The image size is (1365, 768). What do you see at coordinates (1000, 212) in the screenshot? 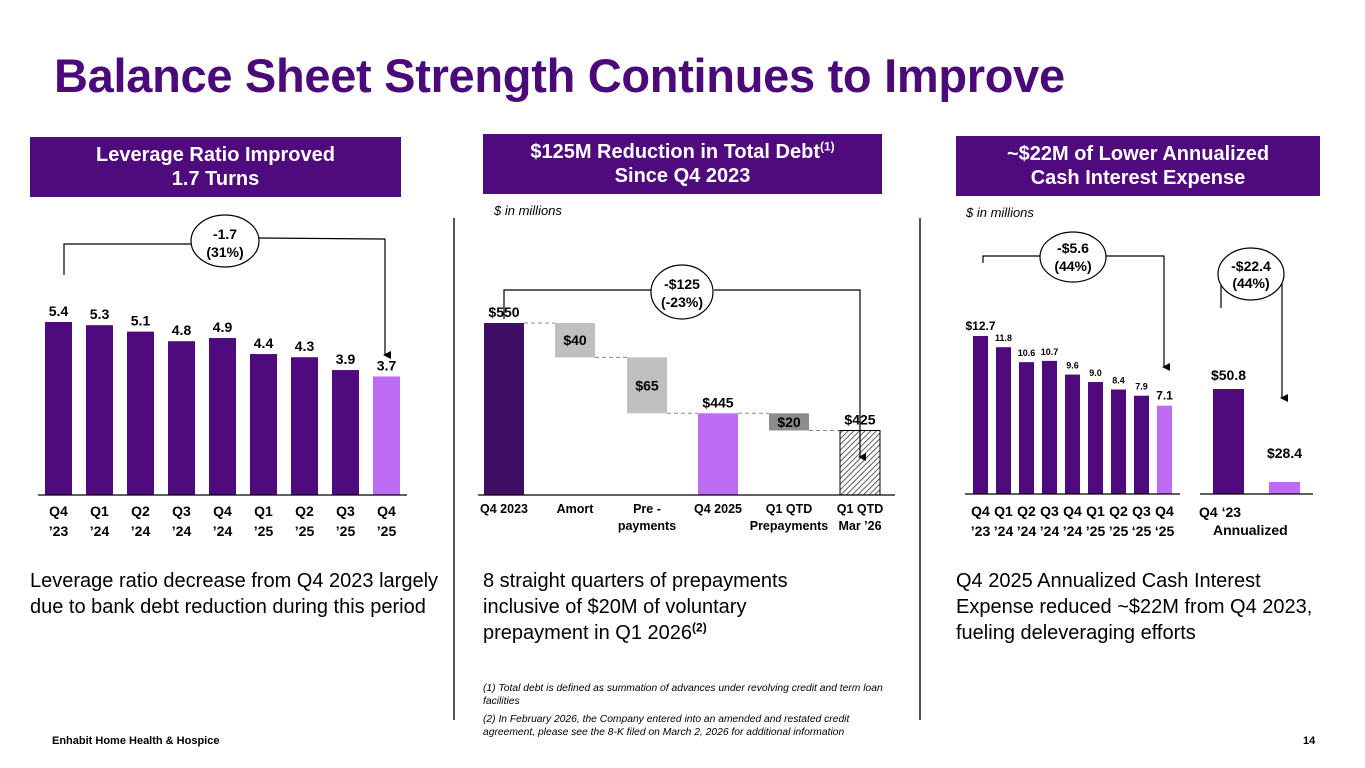
I see `interest-unit-label: $ in millions` at bounding box center [1000, 212].